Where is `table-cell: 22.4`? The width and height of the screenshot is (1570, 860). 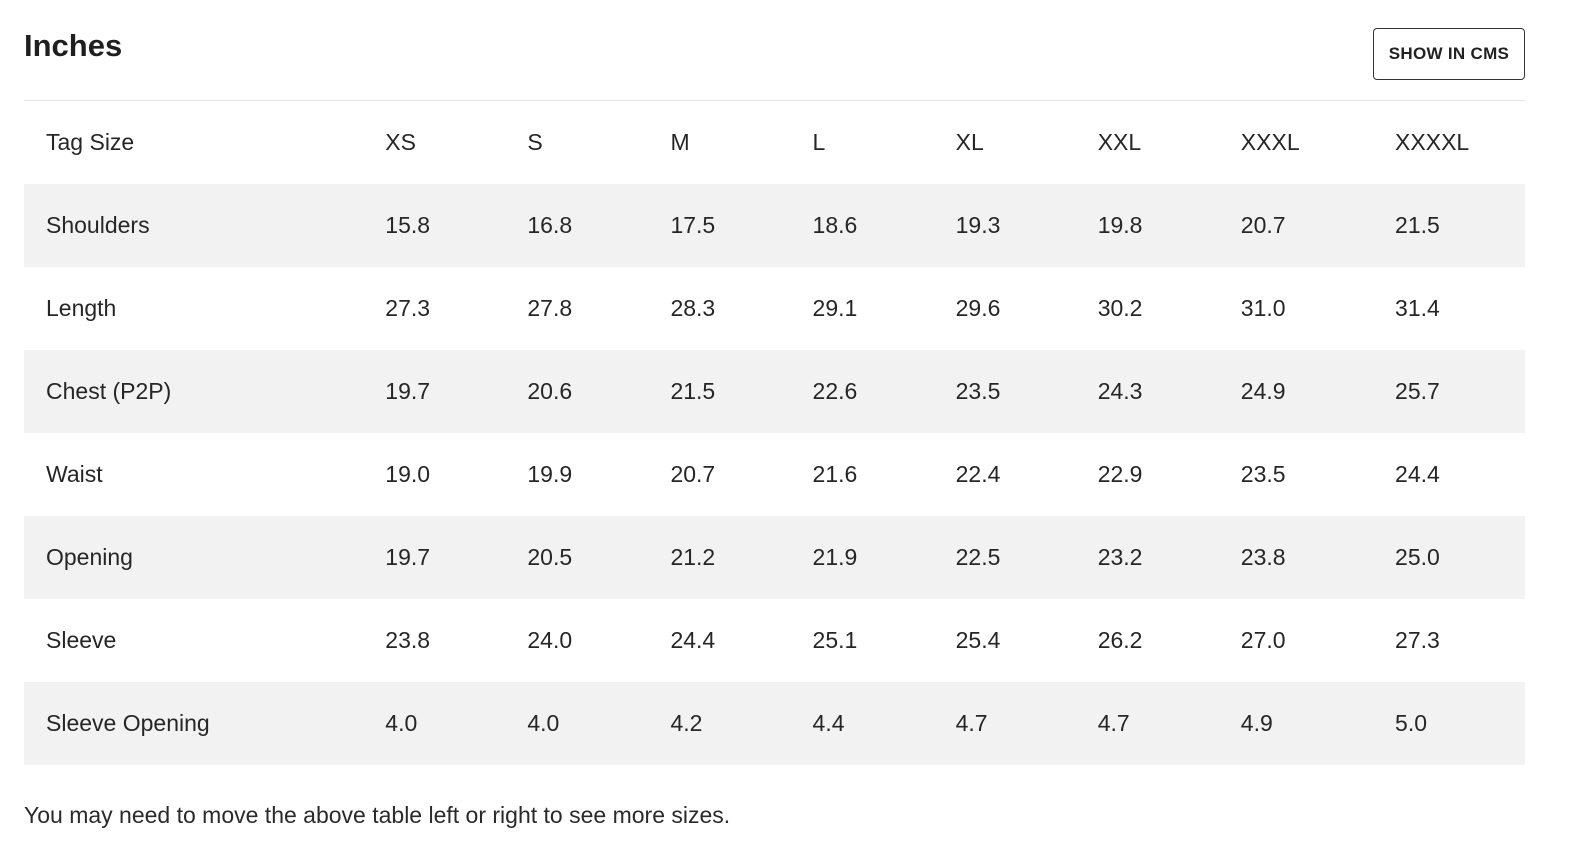 table-cell: 22.4 is located at coordinates (978, 474).